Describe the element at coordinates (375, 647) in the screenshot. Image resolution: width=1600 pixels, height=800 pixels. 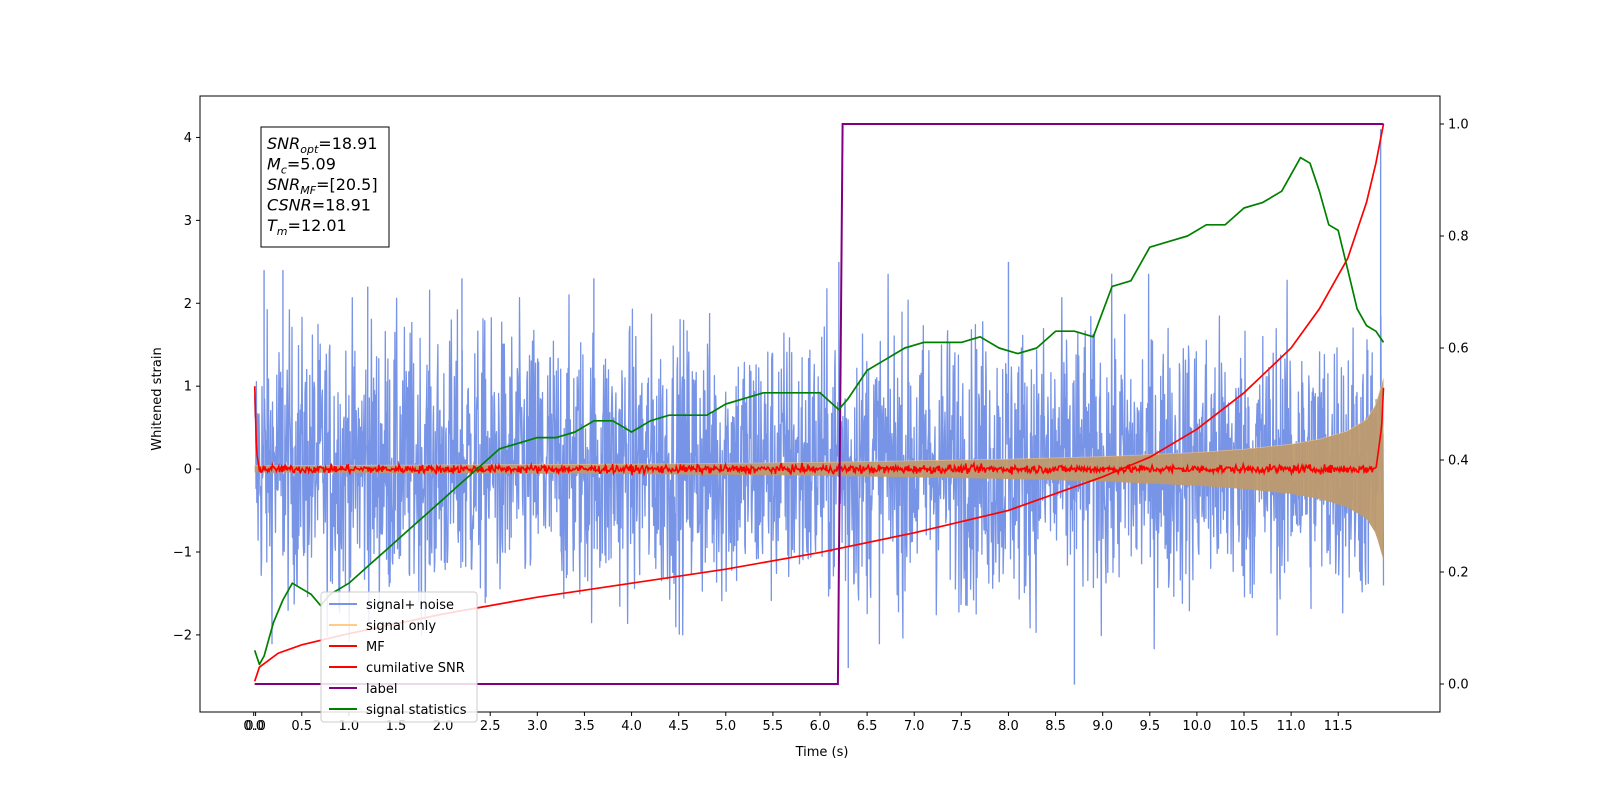
I see `legend-label: MF` at that location.